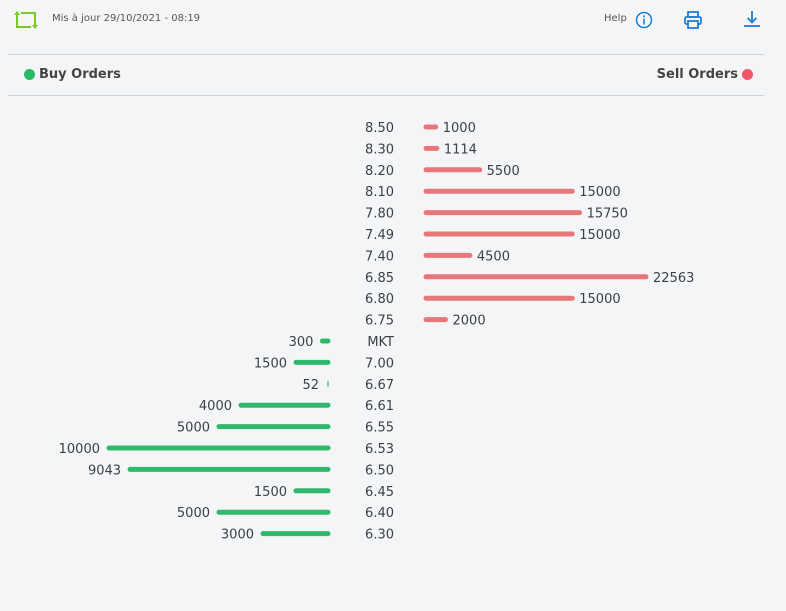 The height and width of the screenshot is (611, 786). What do you see at coordinates (503, 171) in the screenshot?
I see `sell-qty-label: 5500` at bounding box center [503, 171].